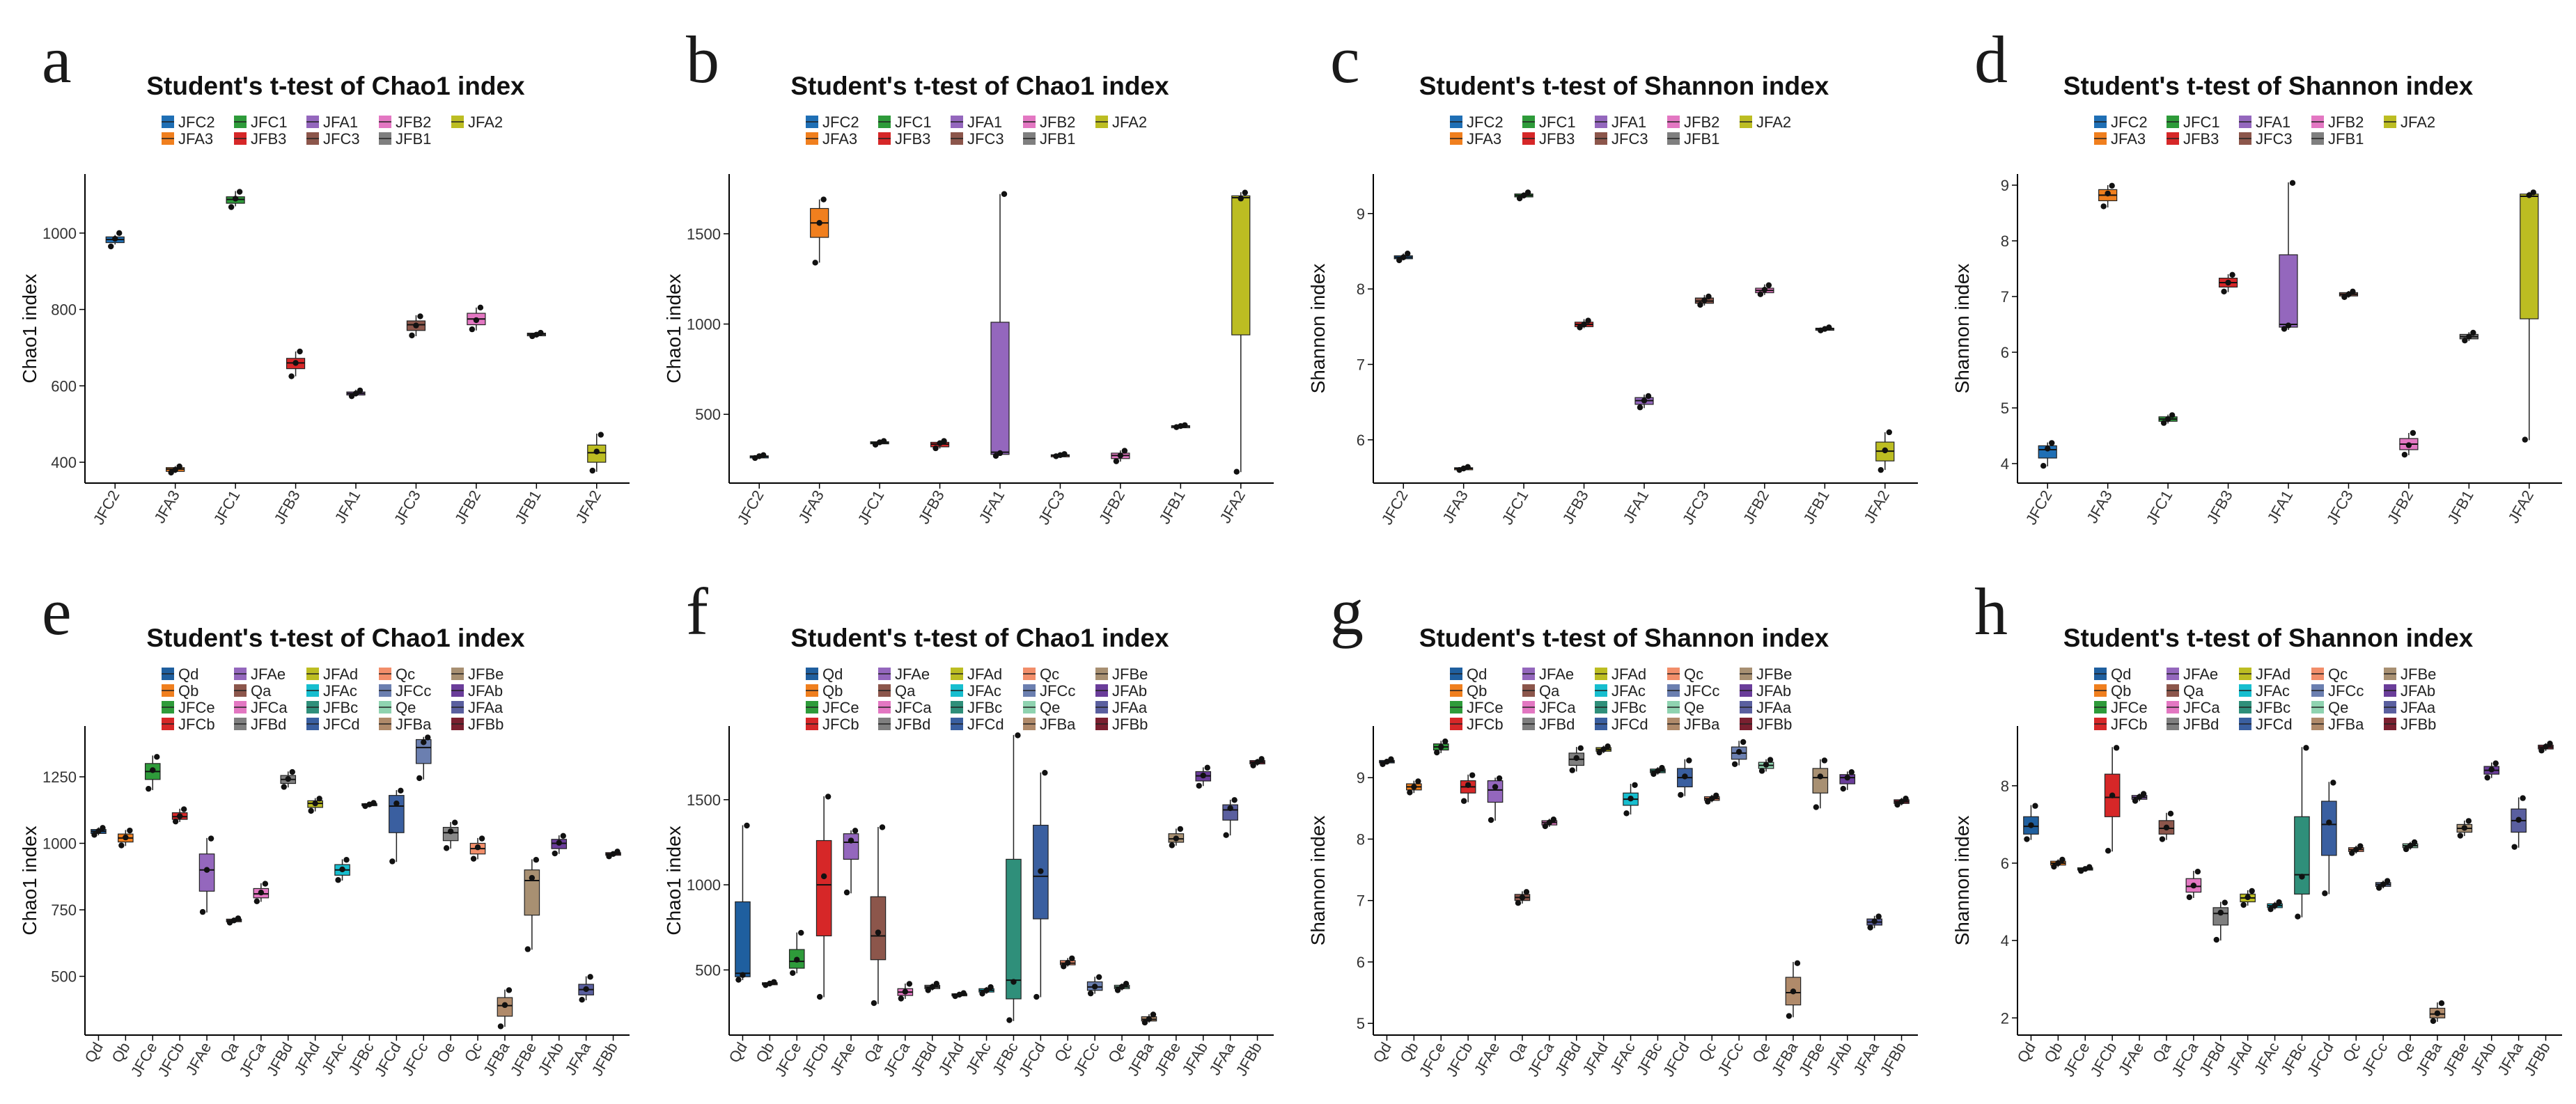 The image size is (2576, 1104). Describe the element at coordinates (2274, 139) in the screenshot. I see `legend-label: JFC3` at that location.